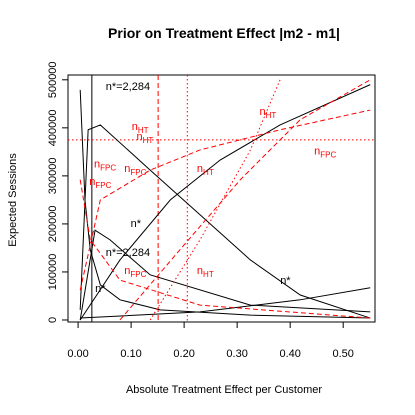 This screenshot has width=415, height=415. Describe the element at coordinates (289, 354) in the screenshot. I see `x-tick-label: 0.40` at that location.